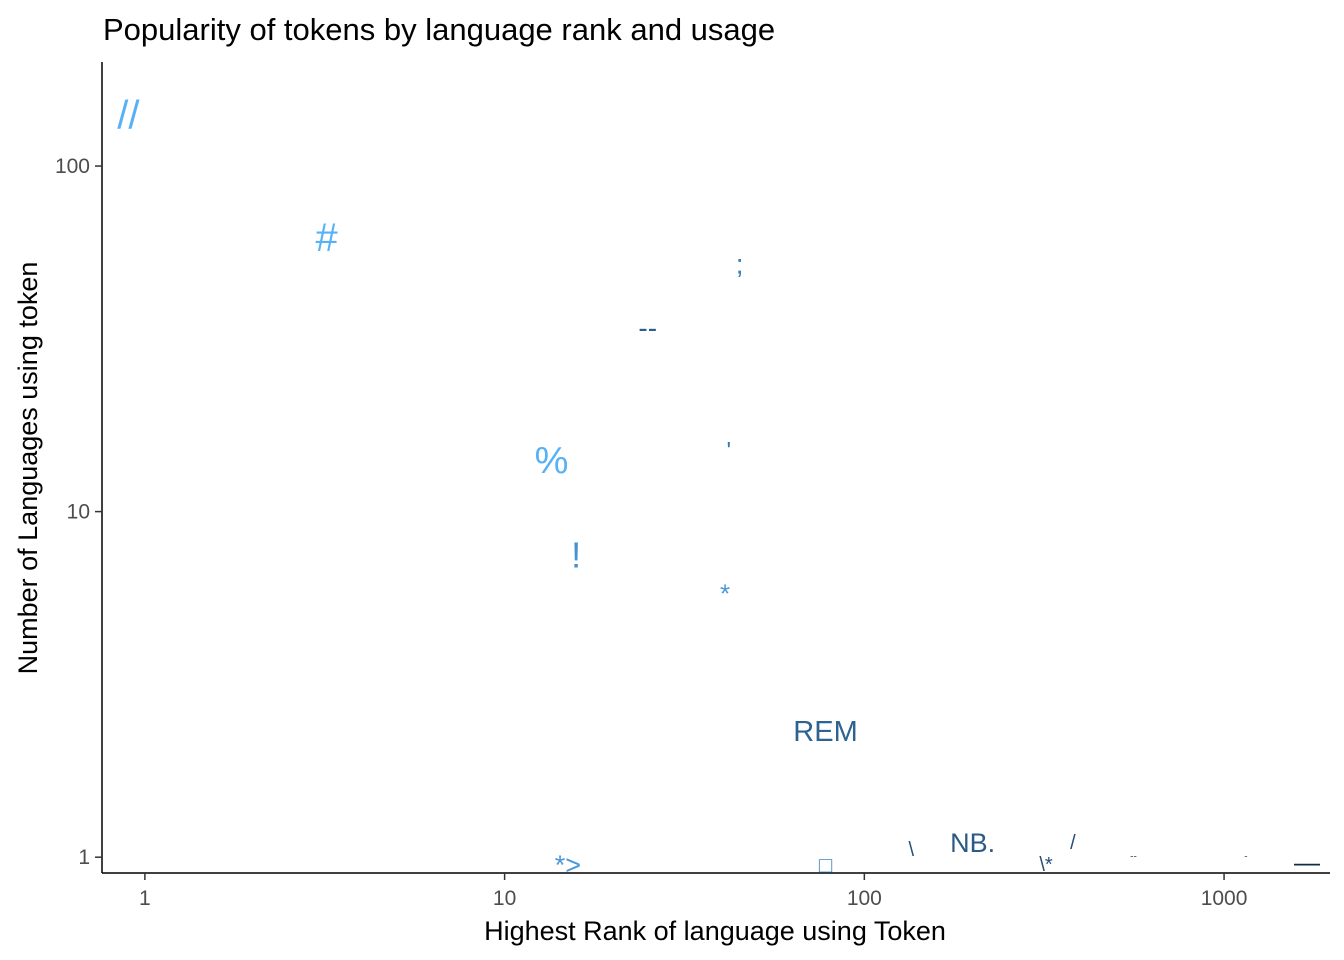 The image size is (1344, 960). Describe the element at coordinates (72, 166) in the screenshot. I see `y-tick-label: 100` at that location.